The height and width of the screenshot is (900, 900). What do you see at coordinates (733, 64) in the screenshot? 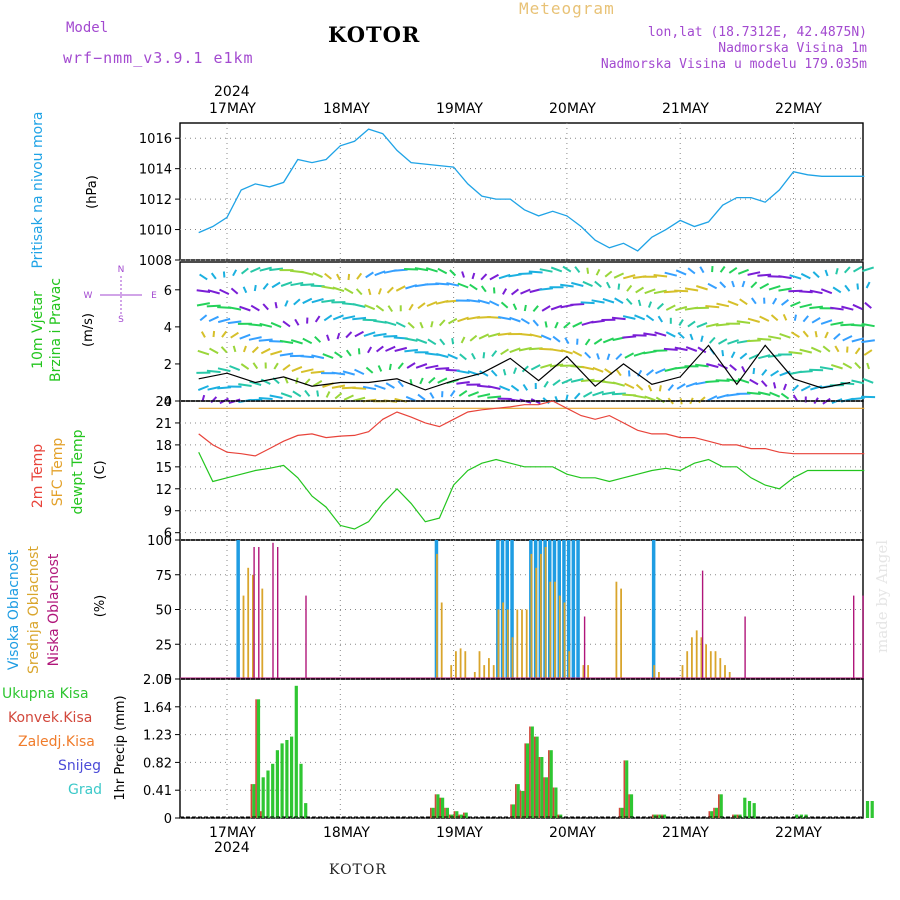
I see `model-elevation-text: Nadmorska Visina u modelu 179.035m` at bounding box center [733, 64].